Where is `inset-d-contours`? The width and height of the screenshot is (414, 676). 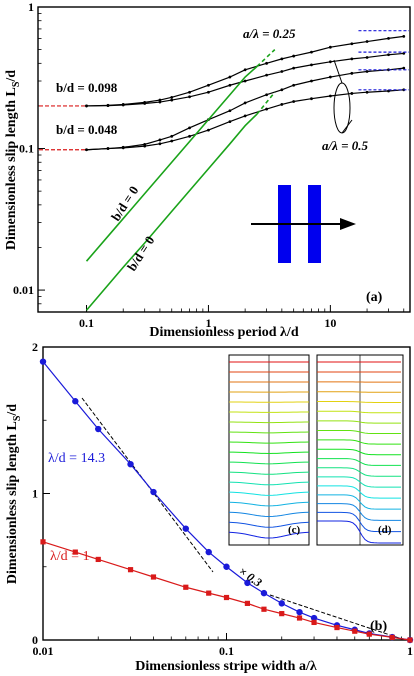 inset-d-contours is located at coordinates (359, 452).